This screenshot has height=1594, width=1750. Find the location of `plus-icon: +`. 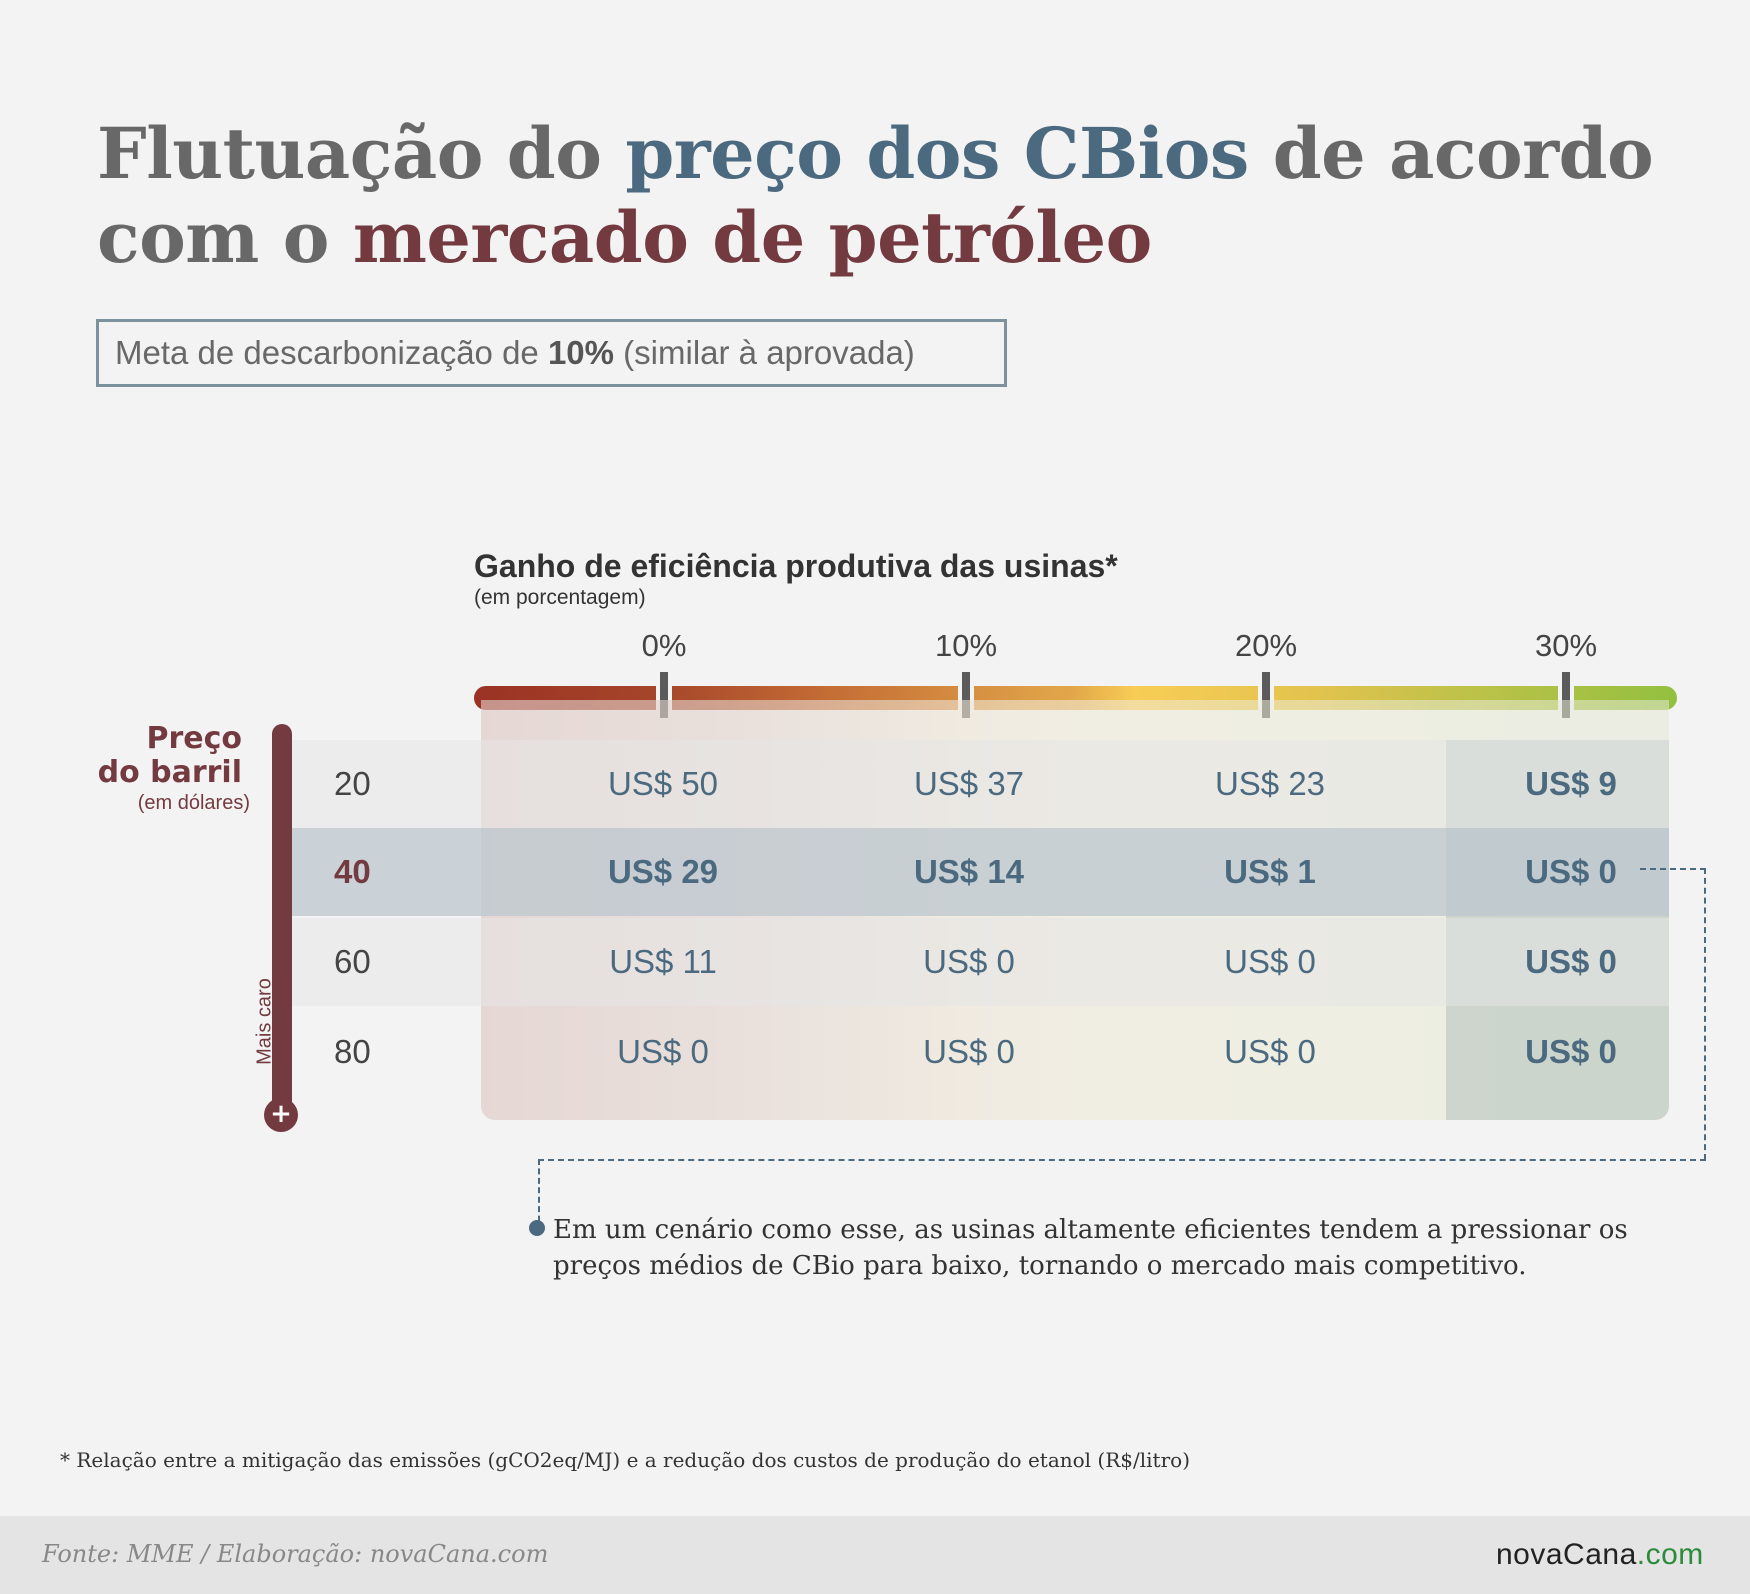

plus-icon: + is located at coordinates (281, 1115).